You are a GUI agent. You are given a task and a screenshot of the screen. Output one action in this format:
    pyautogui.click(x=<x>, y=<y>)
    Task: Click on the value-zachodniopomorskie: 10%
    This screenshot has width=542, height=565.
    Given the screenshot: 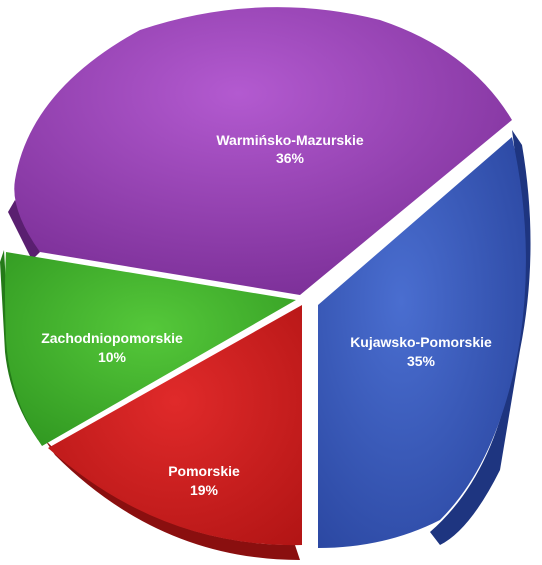 What is the action you would take?
    pyautogui.click(x=112, y=357)
    